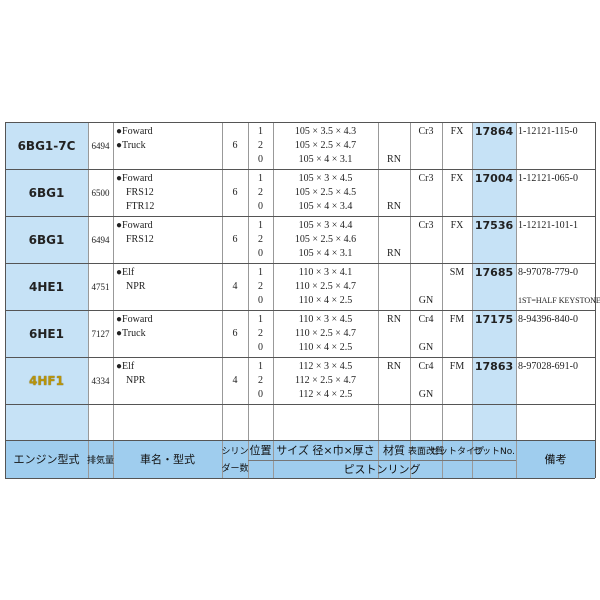 The image size is (600, 600). I want to click on ring-size: 105 × 3 × 4.5, so click(325, 178).